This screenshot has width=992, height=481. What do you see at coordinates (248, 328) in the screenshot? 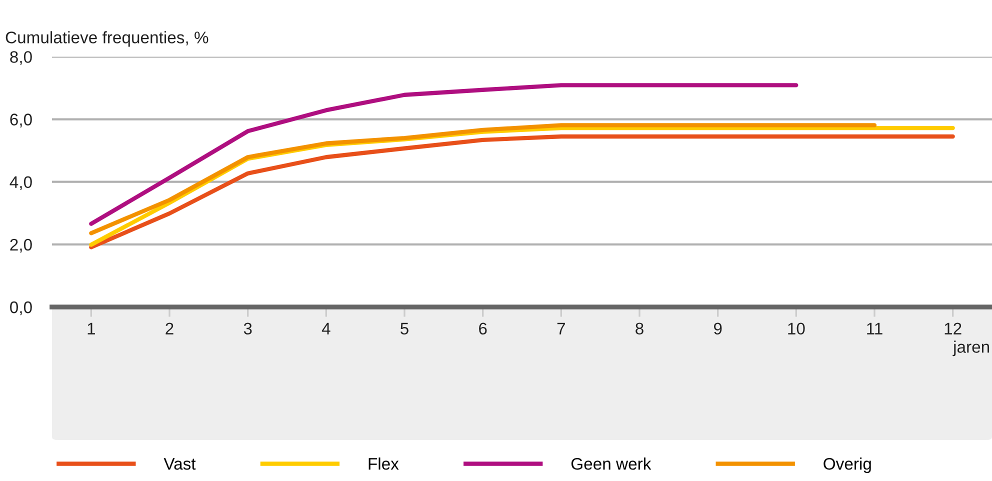
I see `x-tick-label: 3` at bounding box center [248, 328].